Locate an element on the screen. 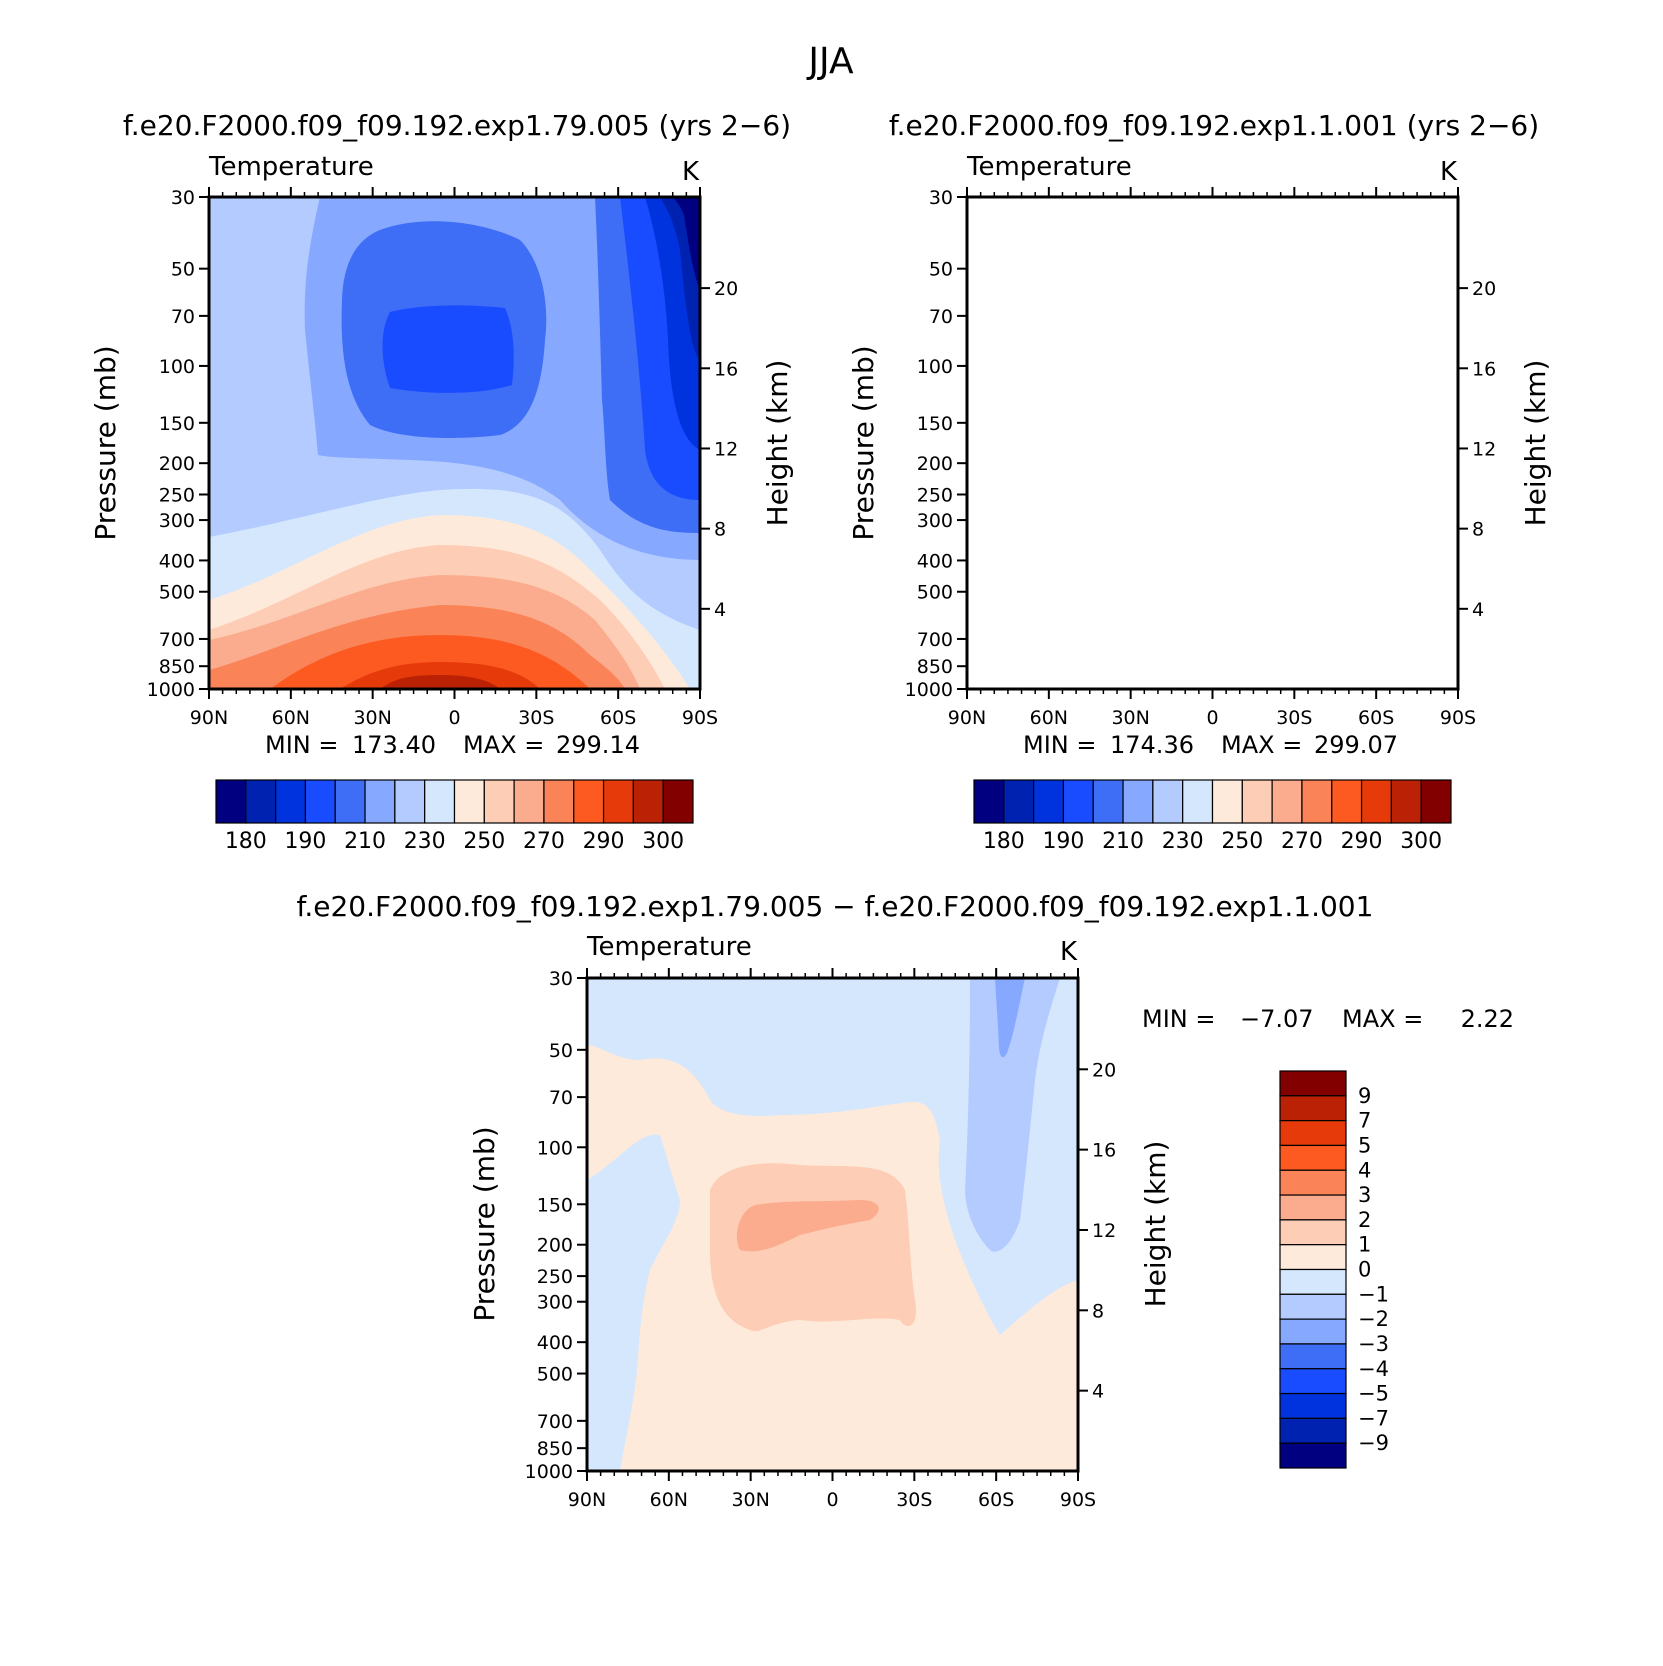  x-tick-label: 30N is located at coordinates (1130, 718).